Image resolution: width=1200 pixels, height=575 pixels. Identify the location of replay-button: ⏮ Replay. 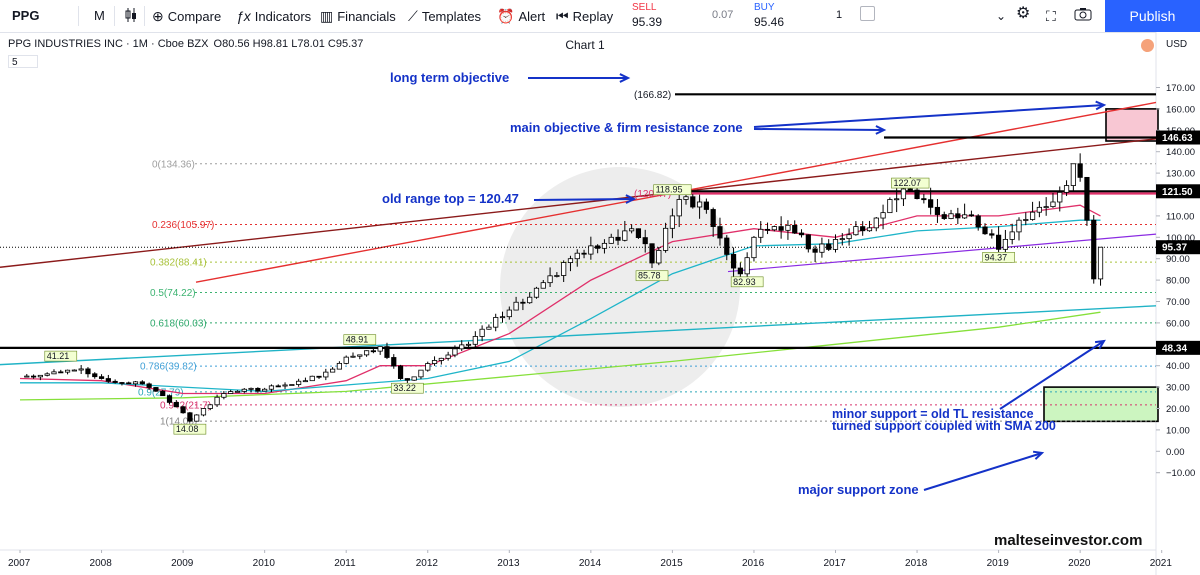
(584, 16).